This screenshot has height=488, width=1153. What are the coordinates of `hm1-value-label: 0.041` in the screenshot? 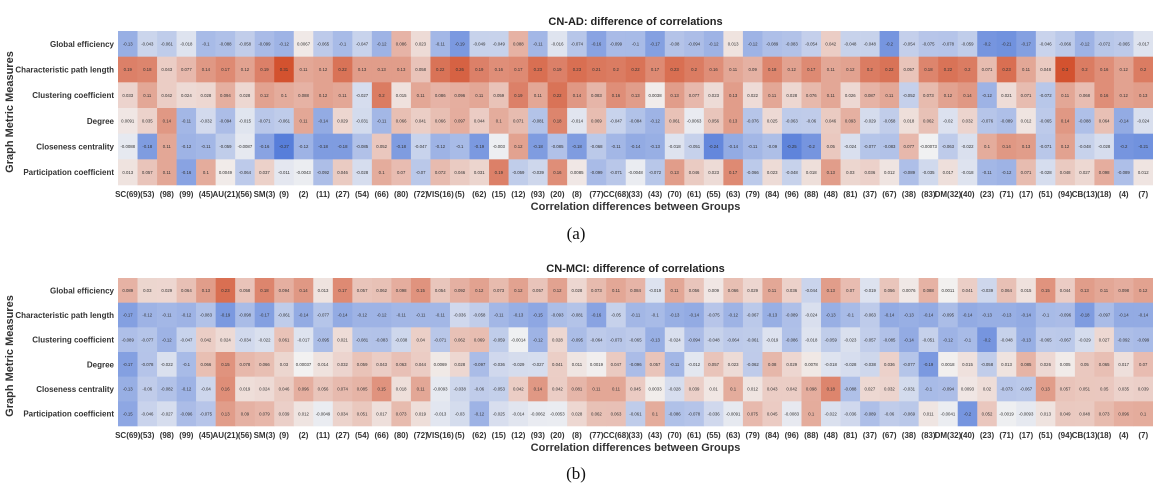 It's located at (557, 364).